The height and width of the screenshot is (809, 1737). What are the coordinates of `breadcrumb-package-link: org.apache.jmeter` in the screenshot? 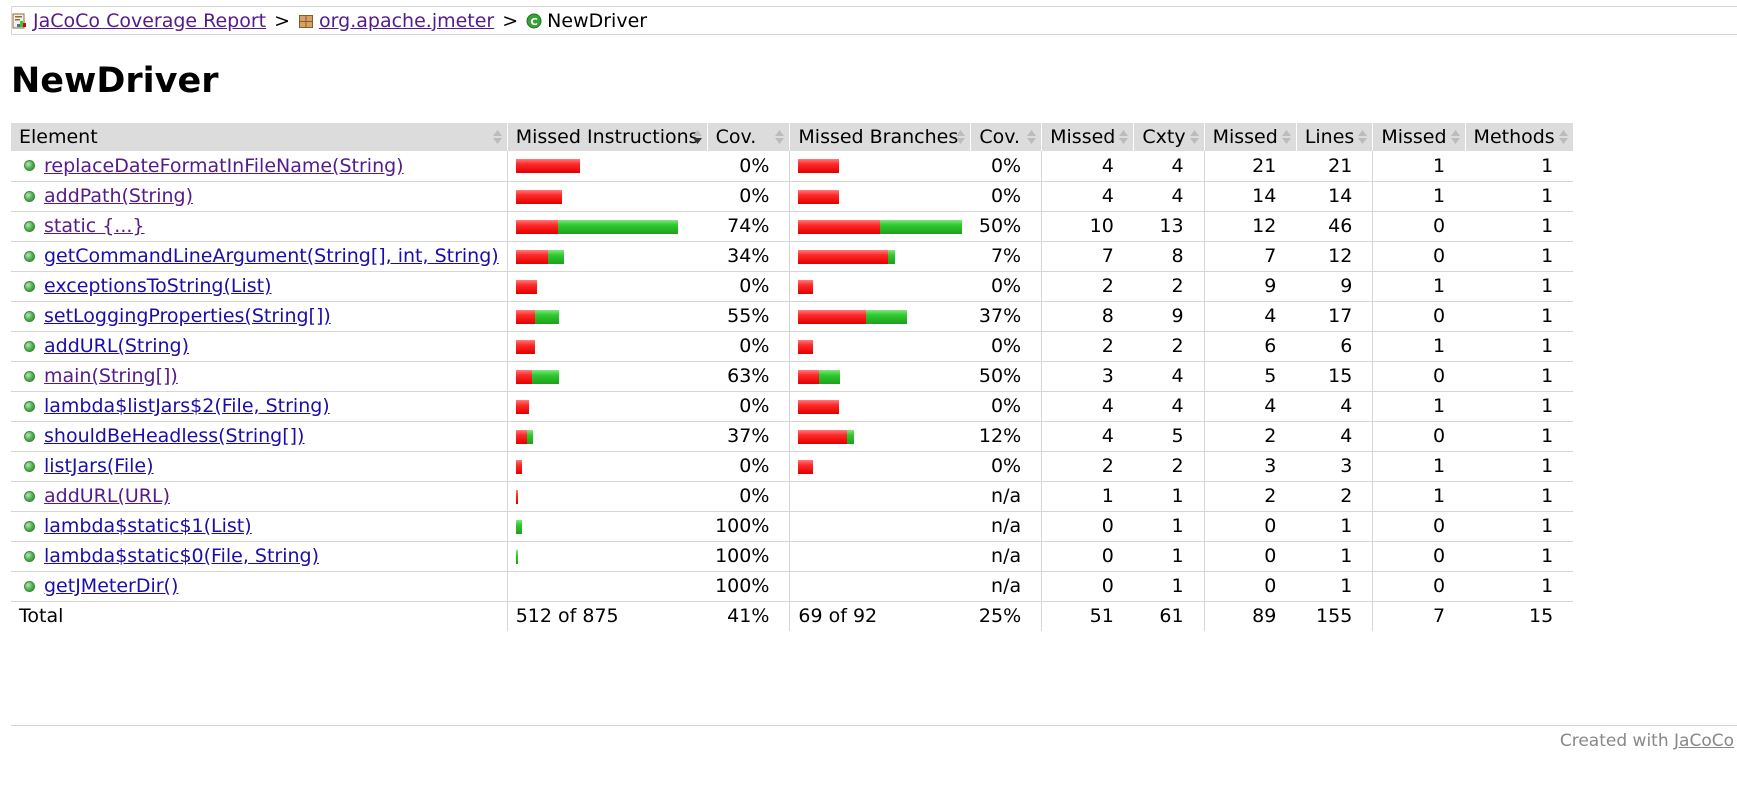 It's located at (407, 20).